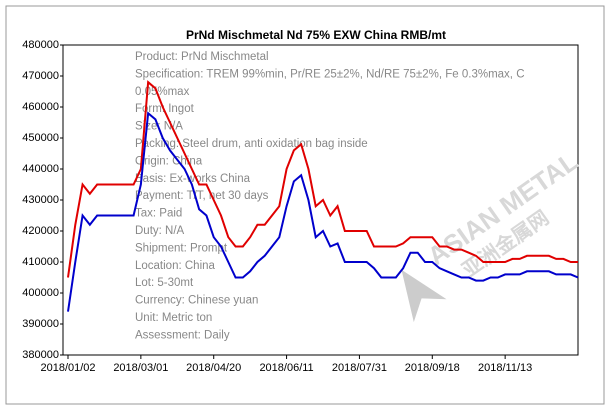 Image resolution: width=613 pixels, height=412 pixels. I want to click on y-tick-label: 390000, so click(40, 324).